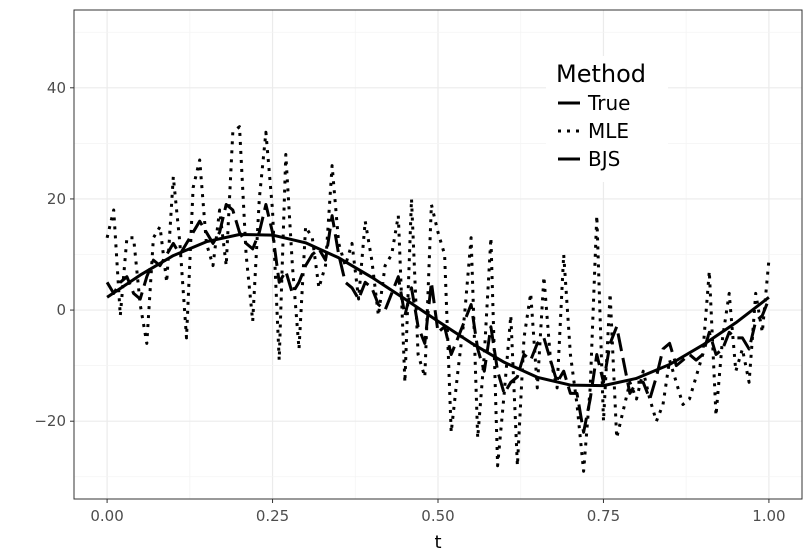 The width and height of the screenshot is (810, 556). Describe the element at coordinates (61, 310) in the screenshot. I see `y-tick-label: 0` at that location.